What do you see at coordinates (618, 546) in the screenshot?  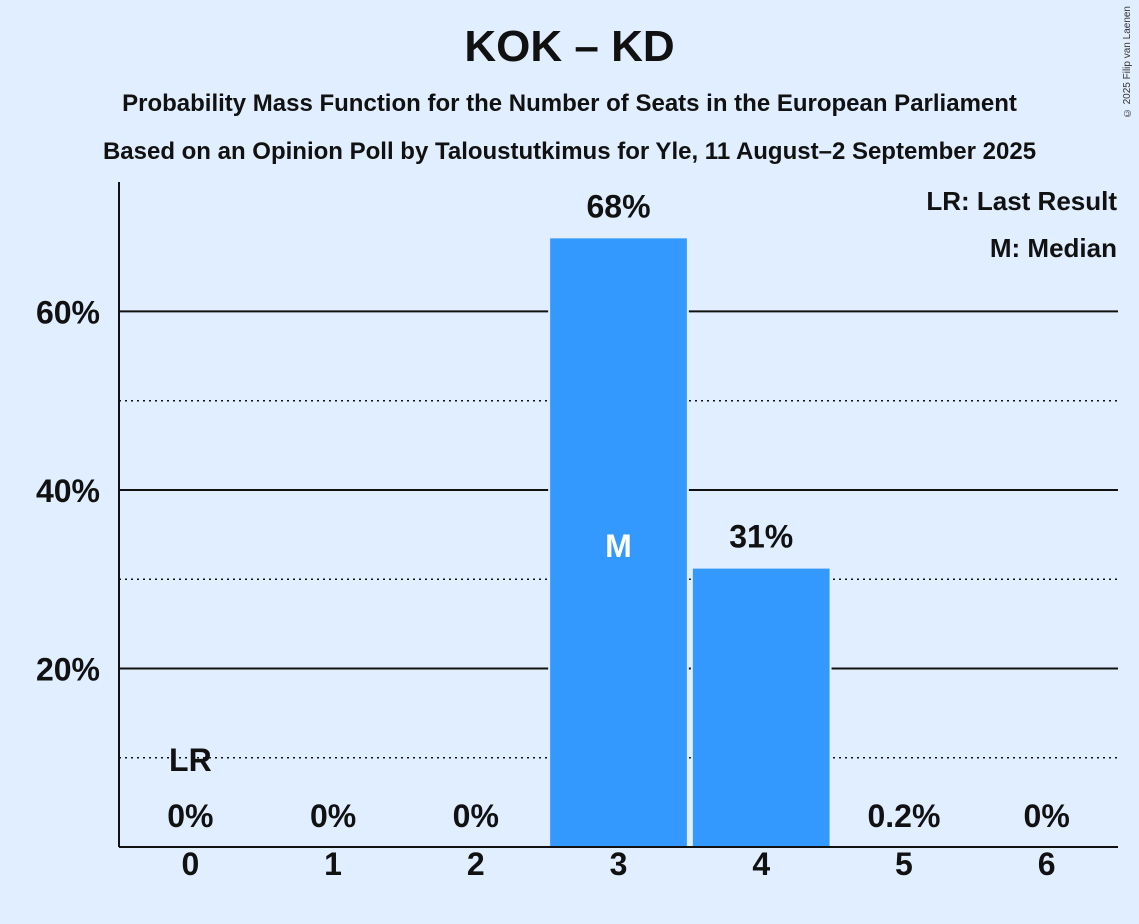 I see `median-marker: M` at bounding box center [618, 546].